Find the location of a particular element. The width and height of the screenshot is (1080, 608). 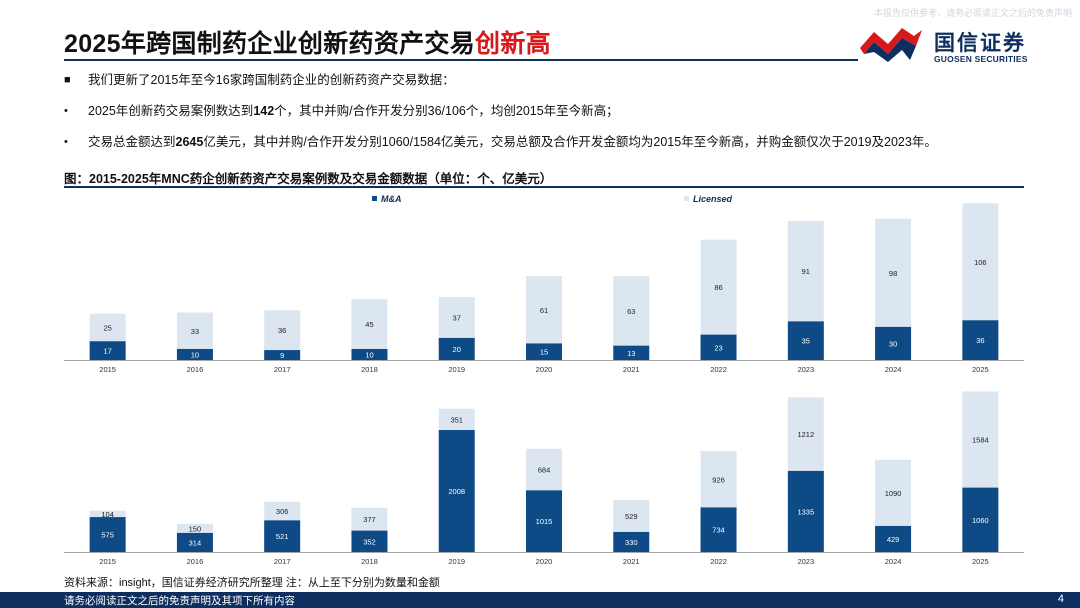

data-label-licensed: 1212 is located at coordinates (805, 434).